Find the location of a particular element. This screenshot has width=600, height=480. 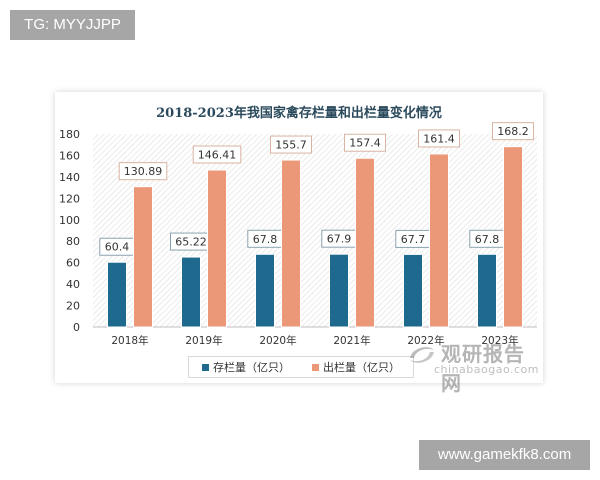

legend-label-stock: 存栏量（亿只） is located at coordinates (251, 367).